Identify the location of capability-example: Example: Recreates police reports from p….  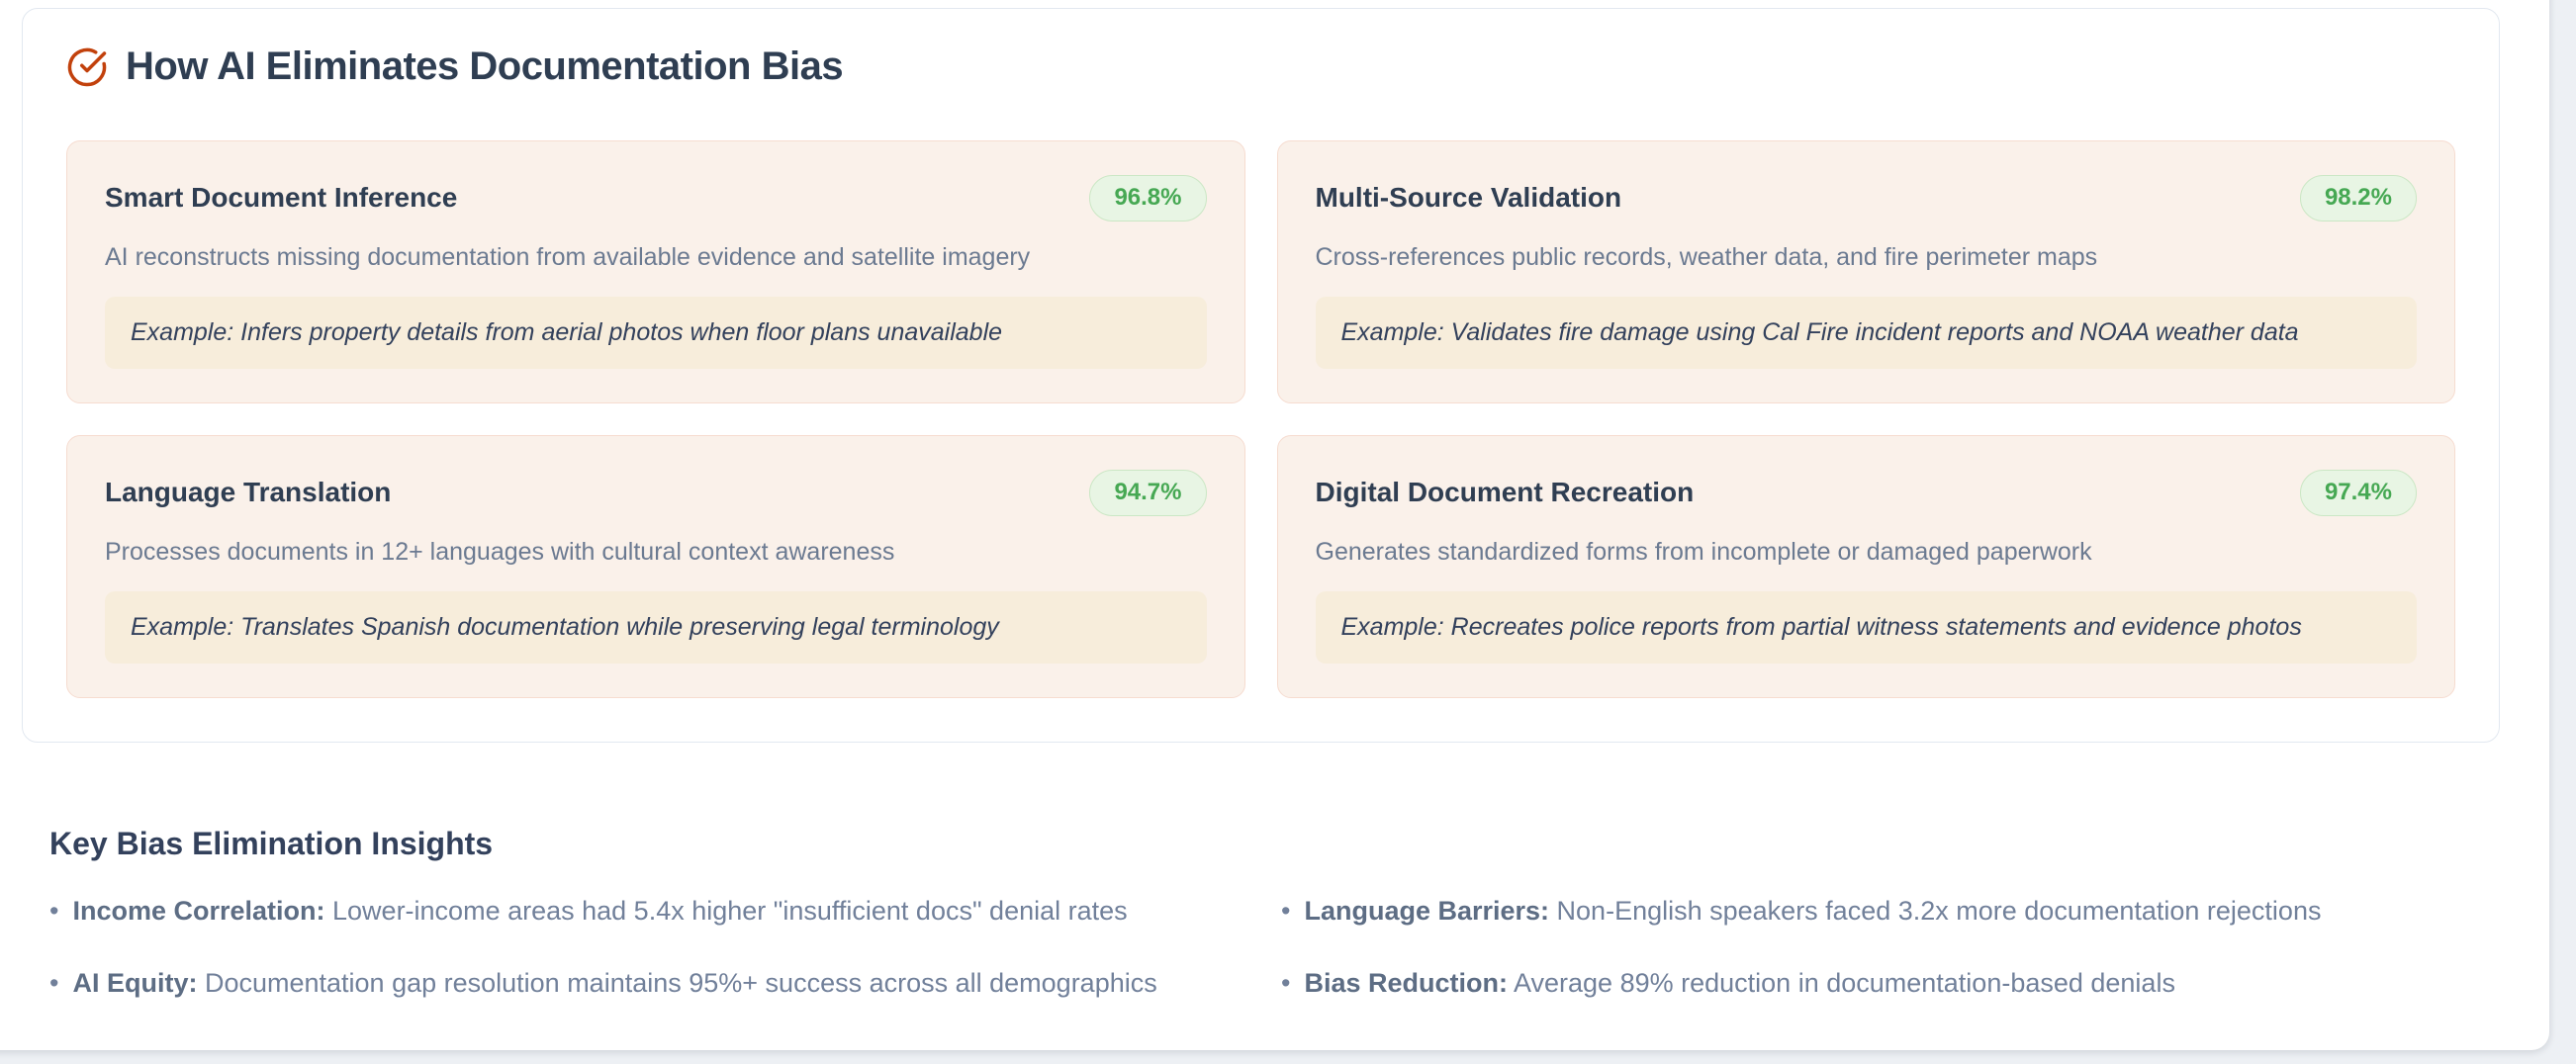
(1866, 627).